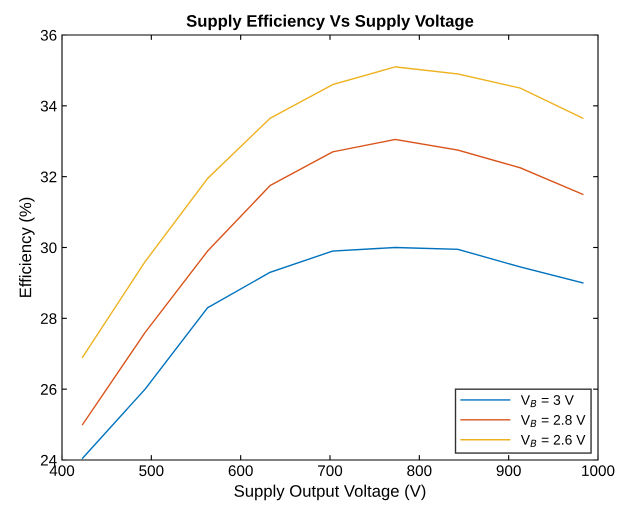  What do you see at coordinates (62, 470) in the screenshot?
I see `x-tick-label: 400` at bounding box center [62, 470].